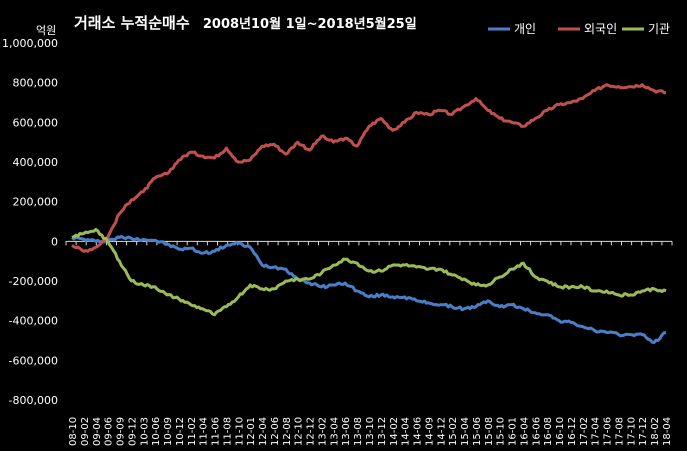  I want to click on x-tick-label: 11-02, so click(192, 431).